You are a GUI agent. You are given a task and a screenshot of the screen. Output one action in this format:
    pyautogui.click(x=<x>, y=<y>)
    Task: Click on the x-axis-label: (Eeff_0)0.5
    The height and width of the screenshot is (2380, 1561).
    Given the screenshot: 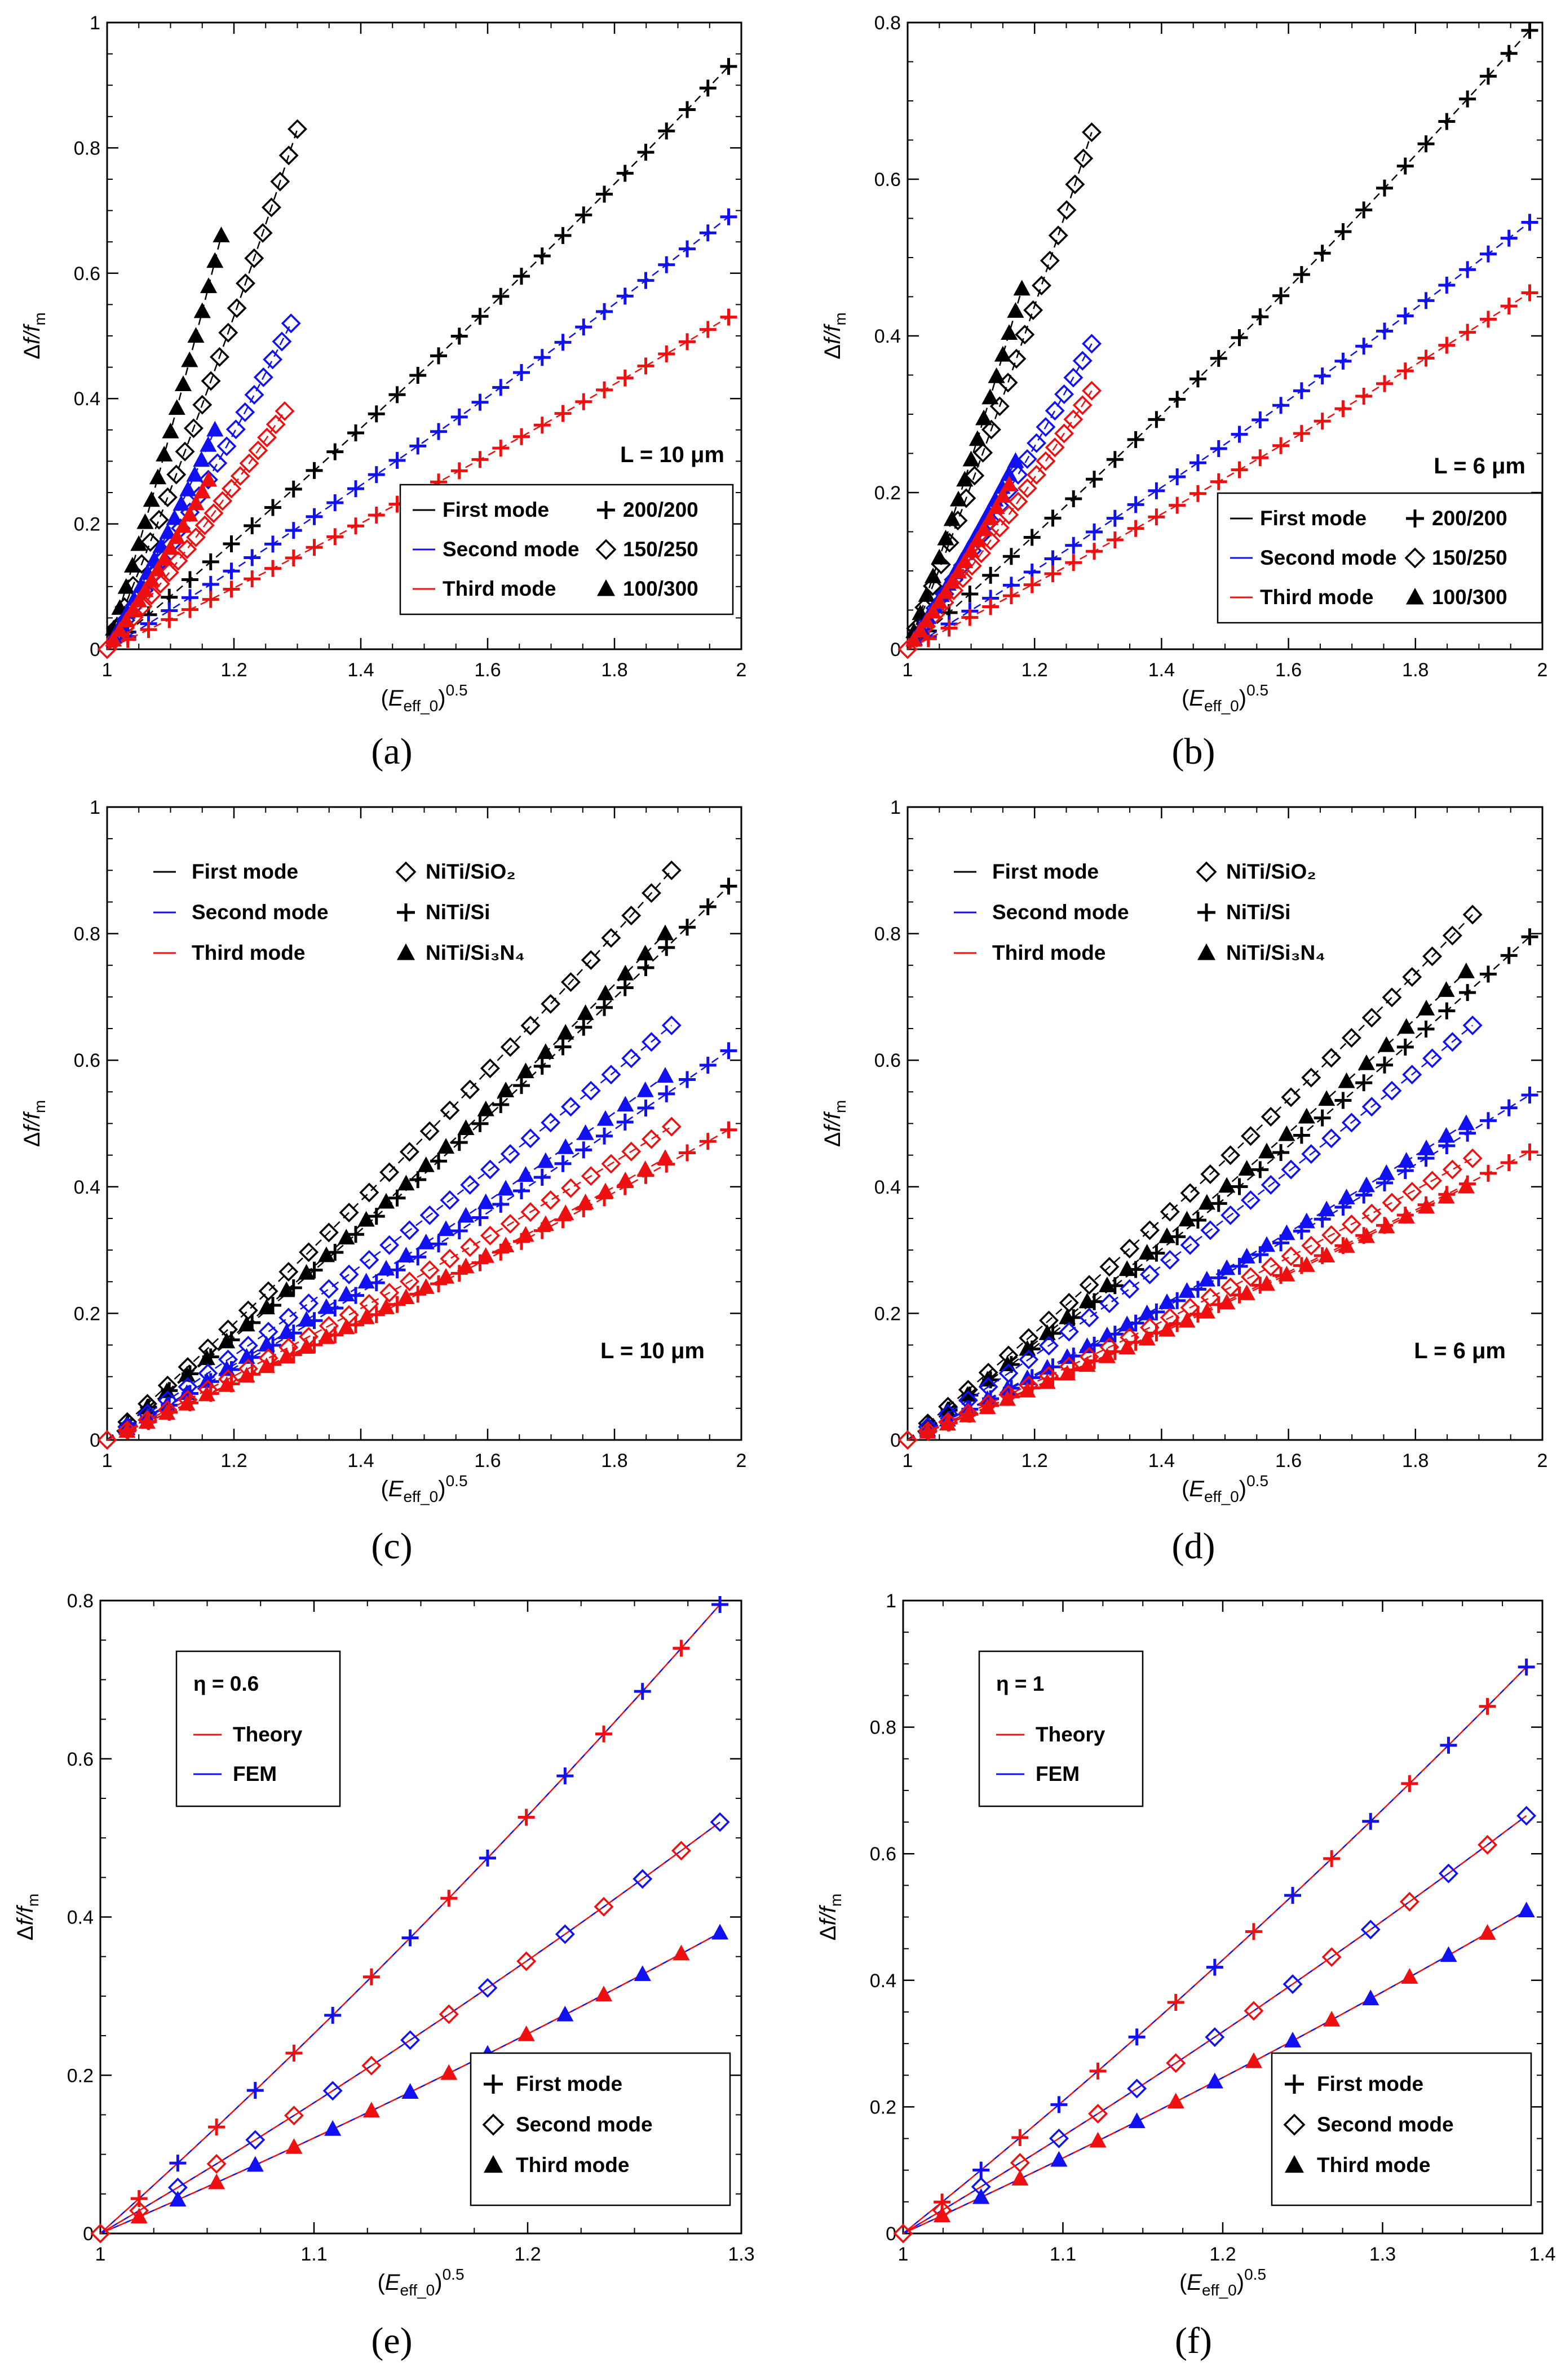 What is the action you would take?
    pyautogui.click(x=424, y=698)
    